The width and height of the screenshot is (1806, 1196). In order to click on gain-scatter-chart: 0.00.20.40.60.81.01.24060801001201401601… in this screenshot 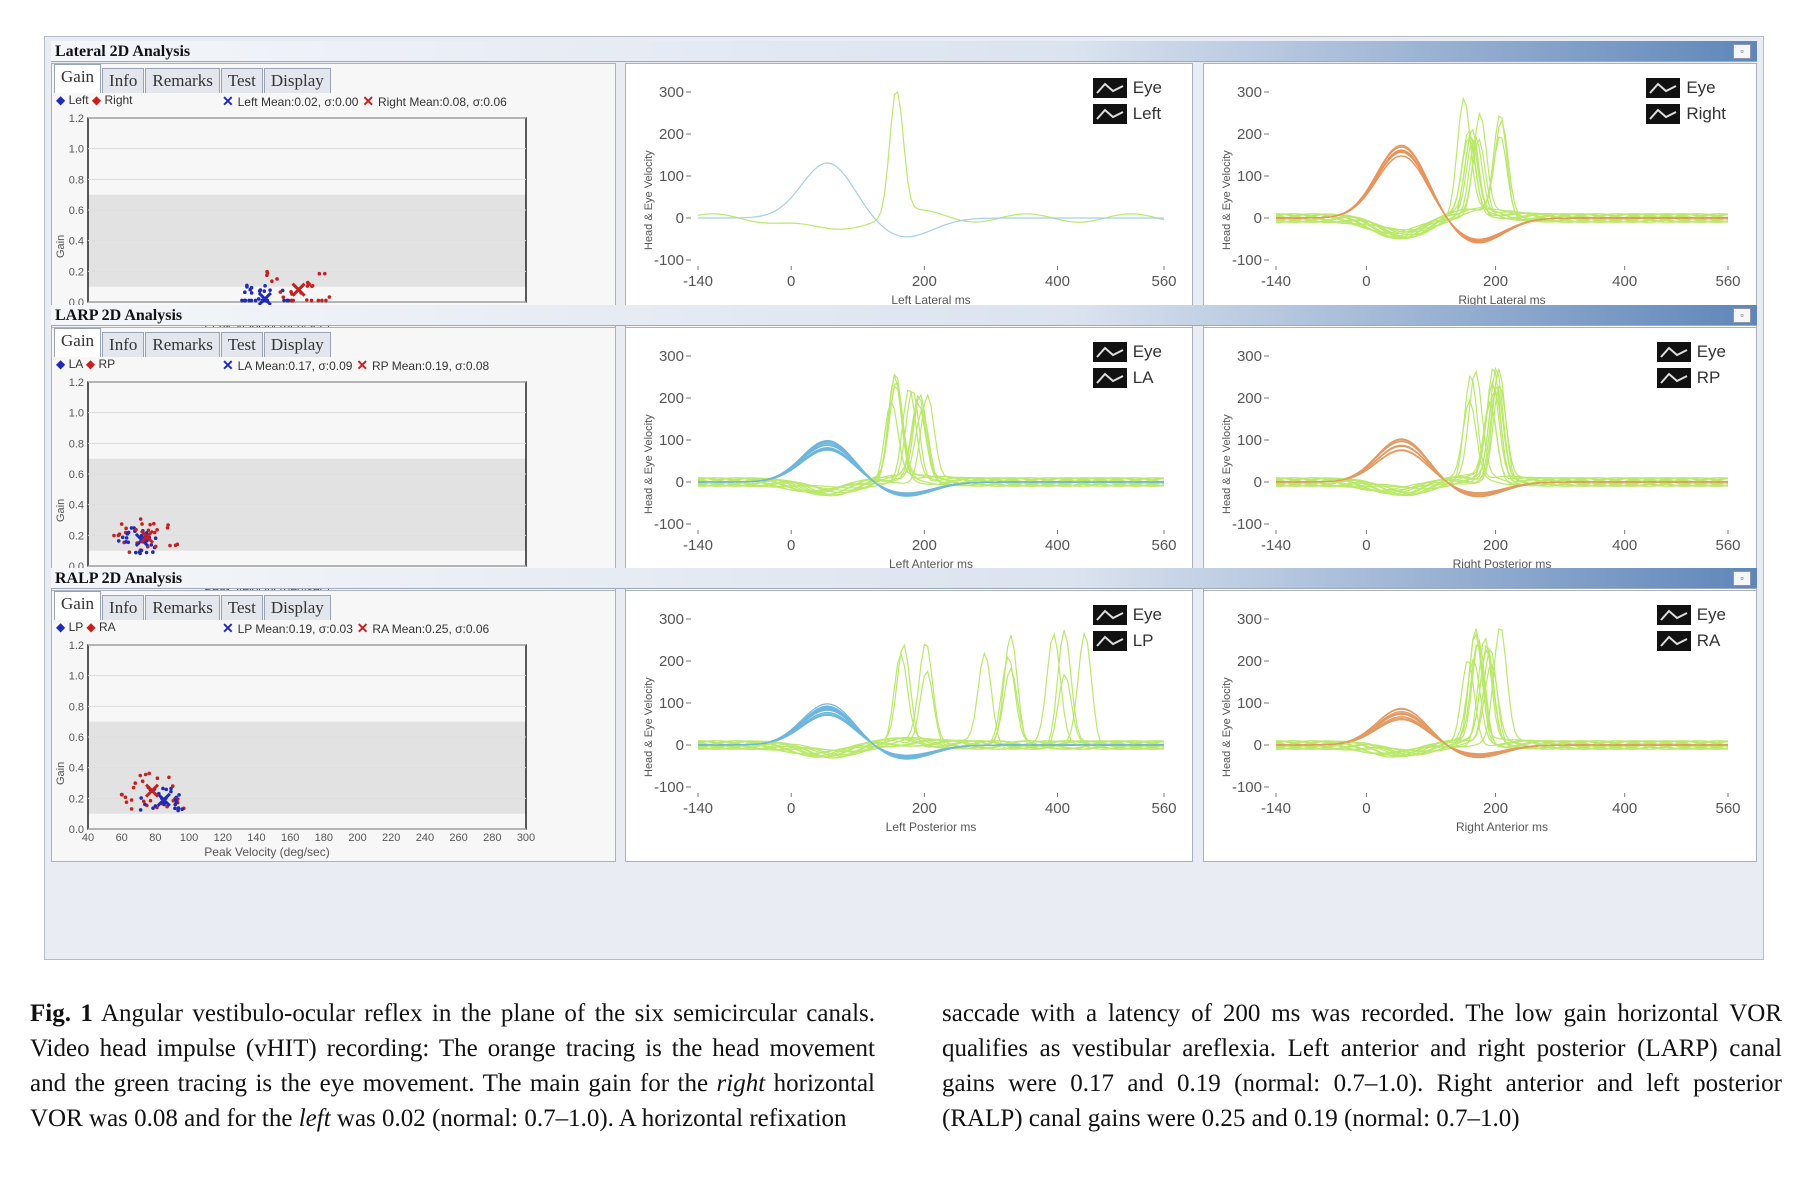, I will do `click(295, 486)`.